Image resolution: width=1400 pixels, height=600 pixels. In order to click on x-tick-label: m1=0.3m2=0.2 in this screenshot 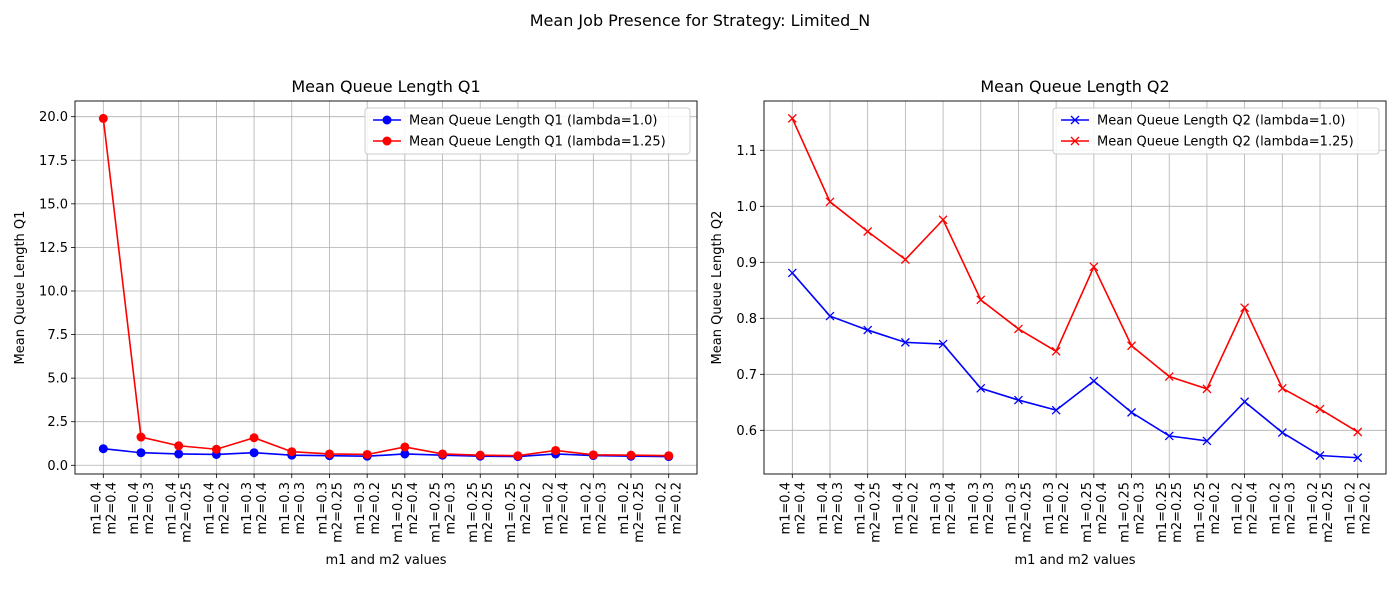, I will do `click(368, 508)`.